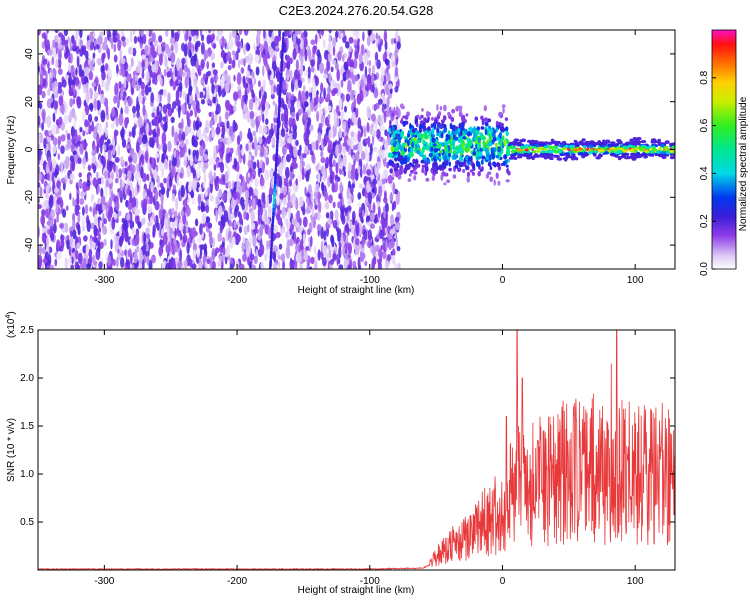 Image resolution: width=750 pixels, height=600 pixels. What do you see at coordinates (29, 54) in the screenshot?
I see `y-tick-label: 40` at bounding box center [29, 54].